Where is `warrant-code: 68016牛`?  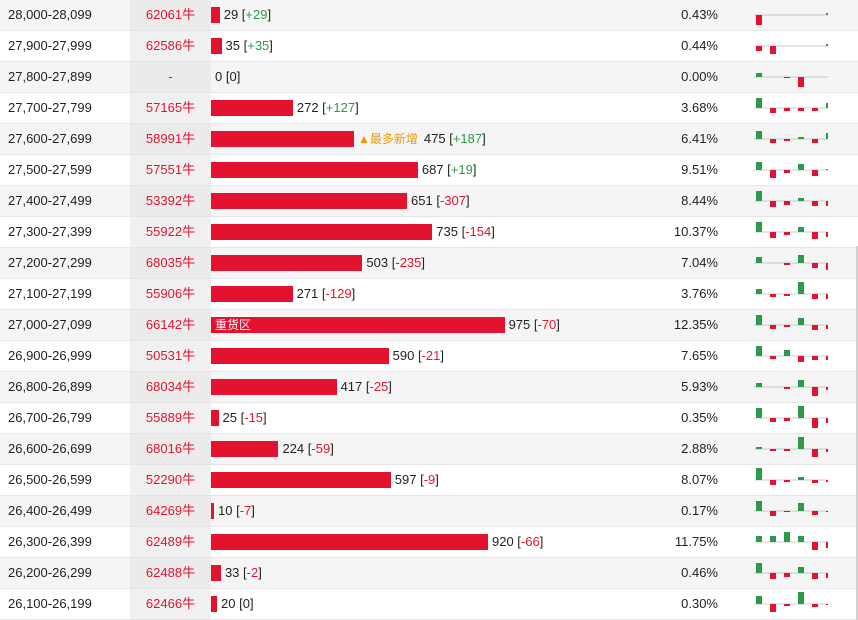 warrant-code: 68016牛 is located at coordinates (170, 449).